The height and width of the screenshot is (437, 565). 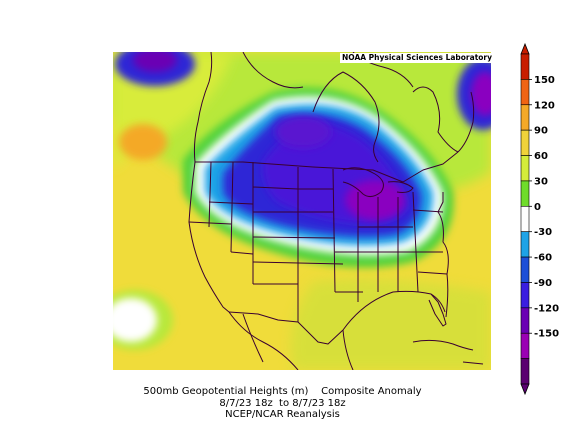 I want to click on colorbar-ticks: 150 120 90 60 30 0 -30 -60 -90 -120 -150, so click(x=544, y=207).